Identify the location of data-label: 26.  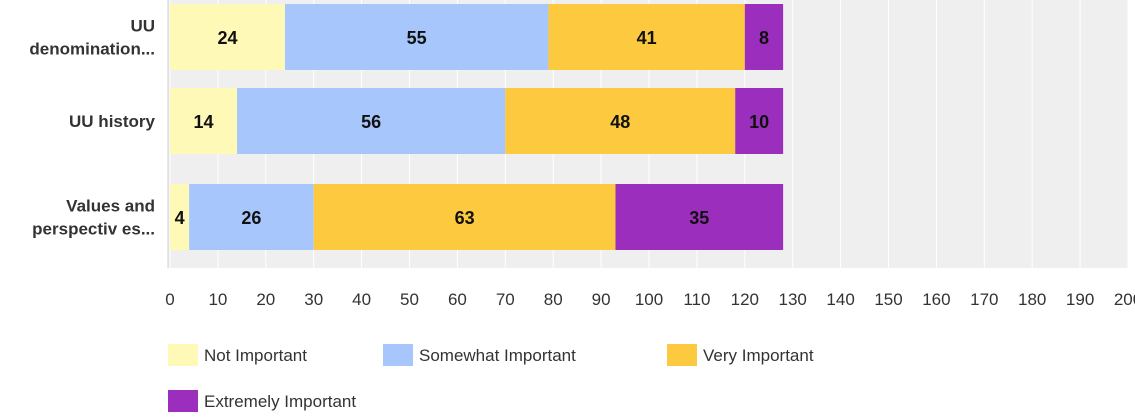
(251, 218).